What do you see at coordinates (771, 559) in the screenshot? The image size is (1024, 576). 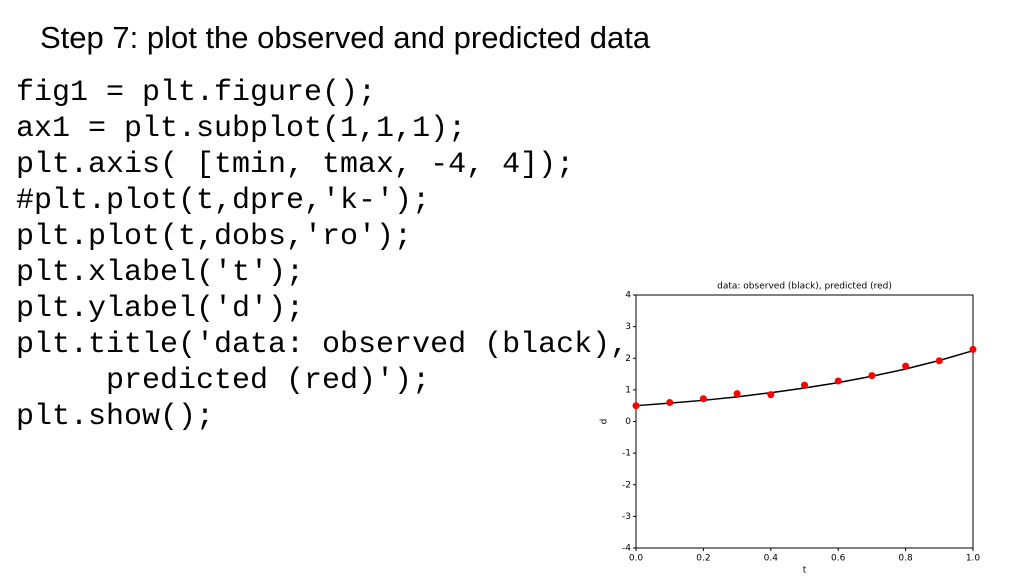 I see `x-tick-label: 0.4` at bounding box center [771, 559].